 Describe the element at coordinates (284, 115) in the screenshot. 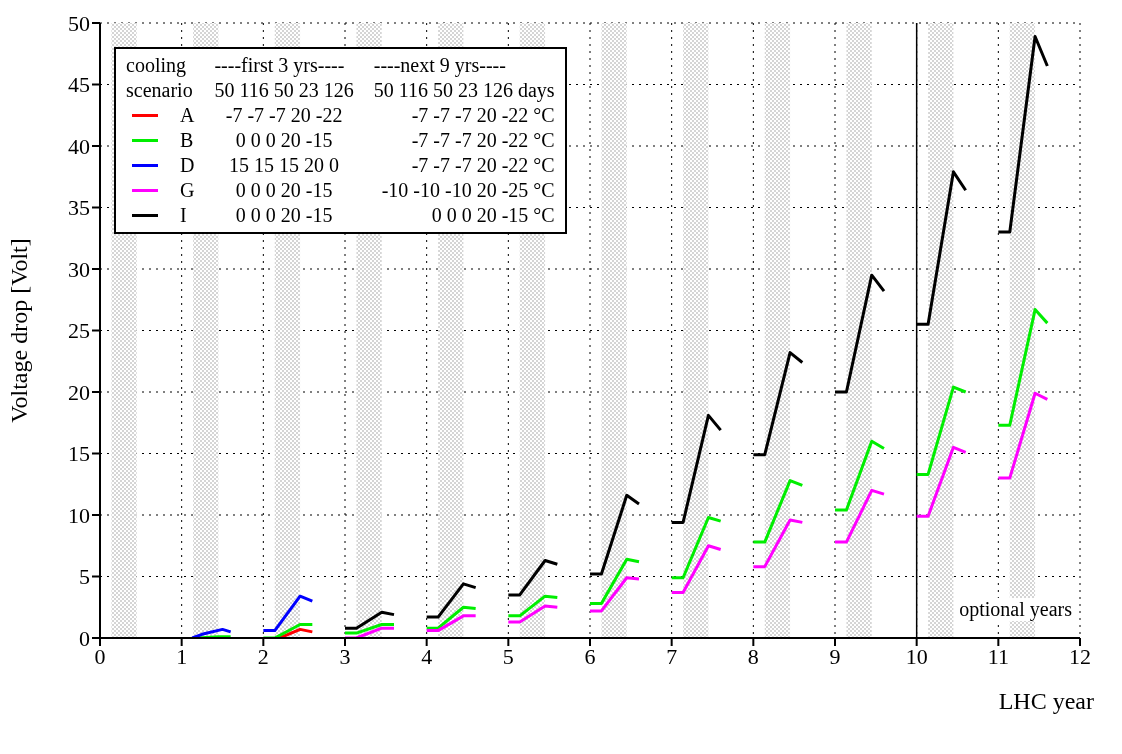

I see `annotation: -7 -7 -7 20 -22` at that location.